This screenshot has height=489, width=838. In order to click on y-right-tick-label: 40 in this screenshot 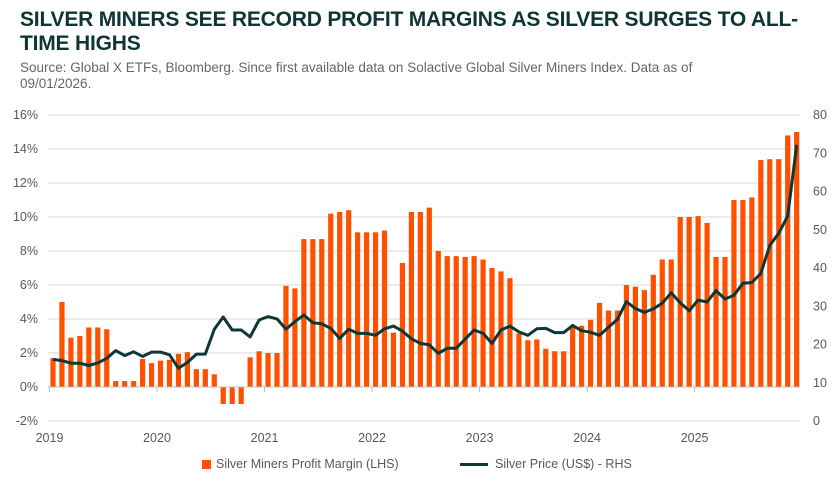, I will do `click(820, 268)`.